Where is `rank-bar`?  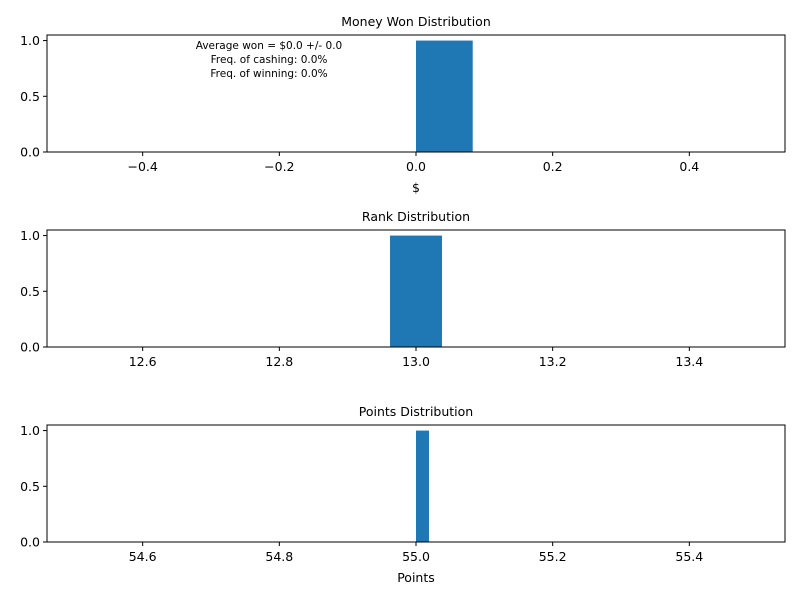 rank-bar is located at coordinates (416, 291).